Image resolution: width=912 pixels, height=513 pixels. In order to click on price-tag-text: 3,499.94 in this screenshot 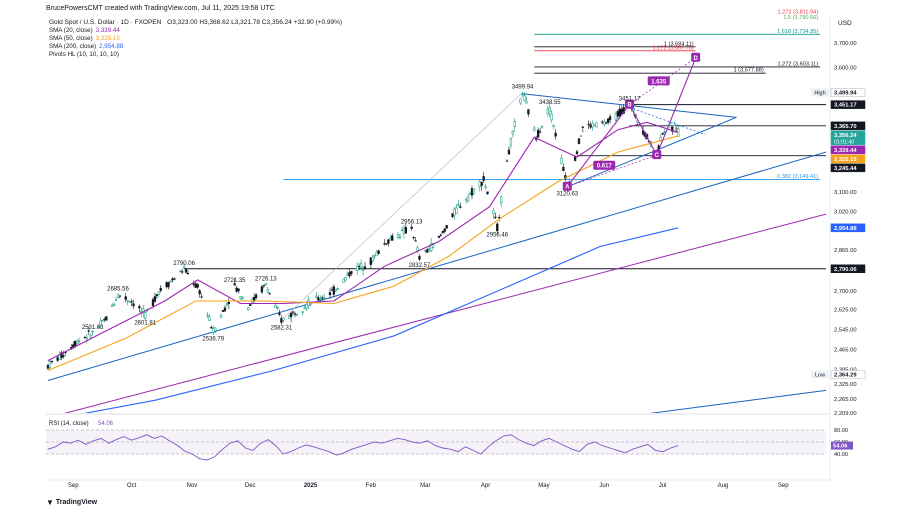, I will do `click(845, 94)`.